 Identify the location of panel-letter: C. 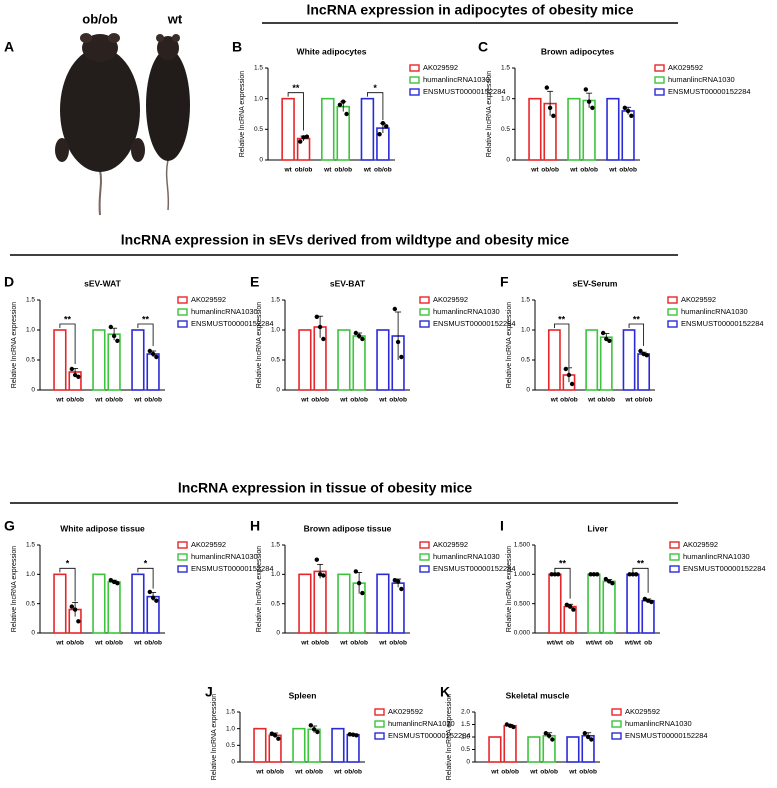
(483, 47).